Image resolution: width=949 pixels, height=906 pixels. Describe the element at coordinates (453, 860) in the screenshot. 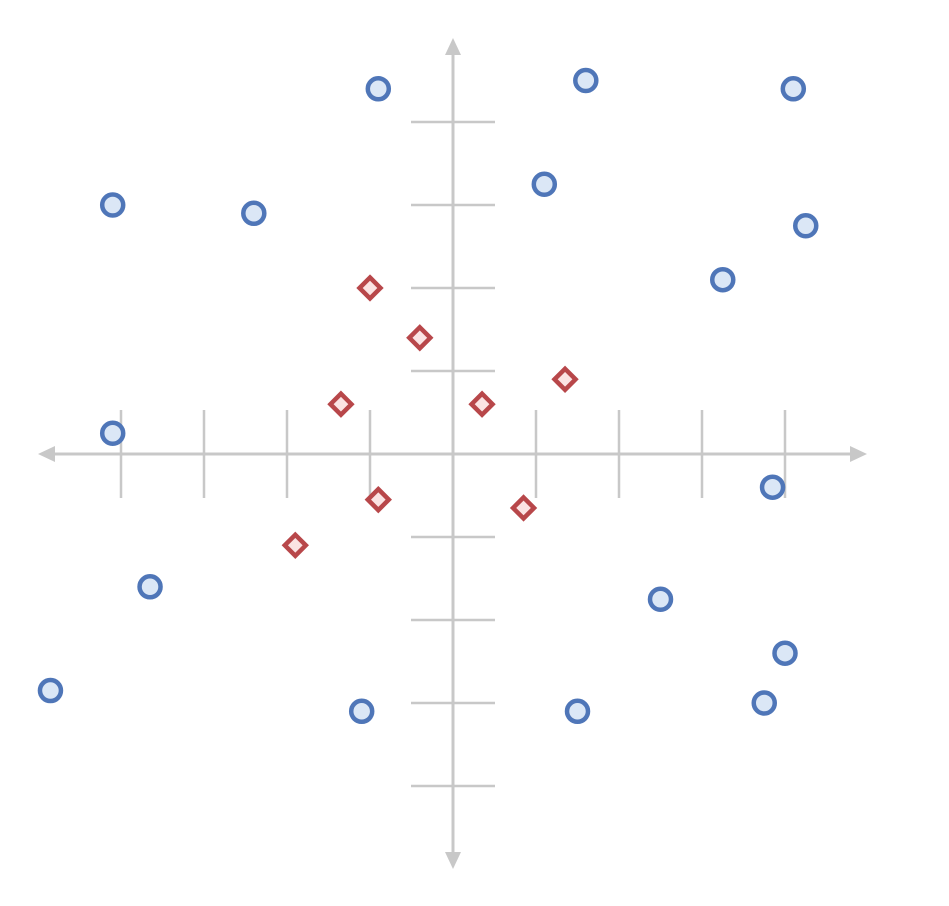

I see `y-axis-bottom-arrow` at that location.